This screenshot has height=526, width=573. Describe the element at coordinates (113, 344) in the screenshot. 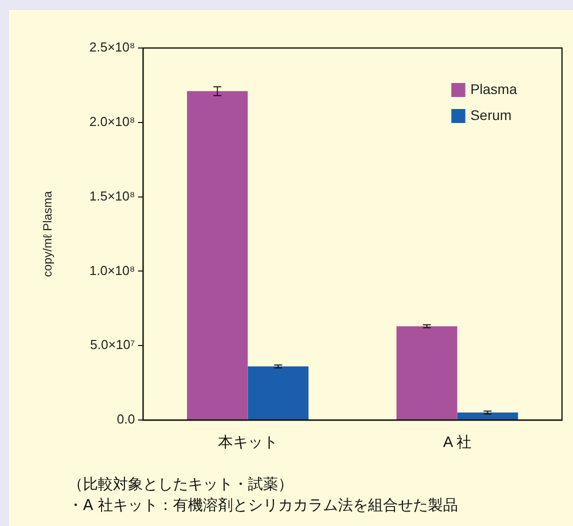

I see `y-tick-label: 5.0×10⁷` at that location.